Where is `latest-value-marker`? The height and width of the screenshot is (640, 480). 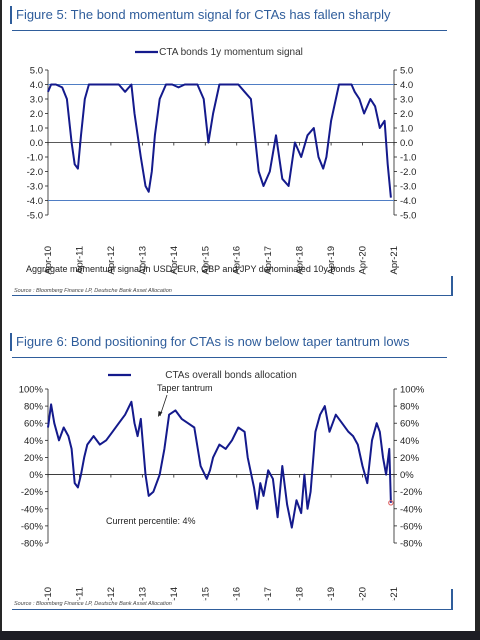
latest-value-marker is located at coordinates (391, 503).